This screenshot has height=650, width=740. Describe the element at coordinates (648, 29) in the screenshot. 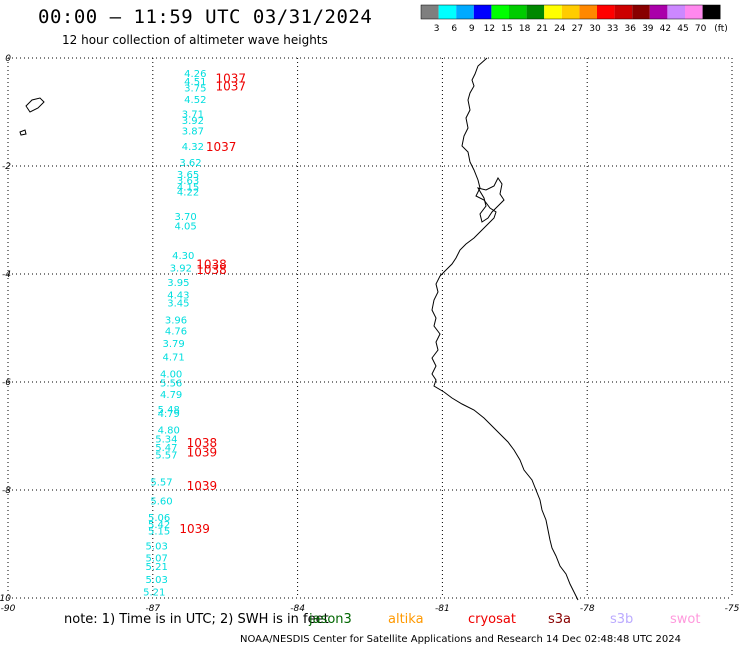

I see `legend-bin-label: 39` at that location.